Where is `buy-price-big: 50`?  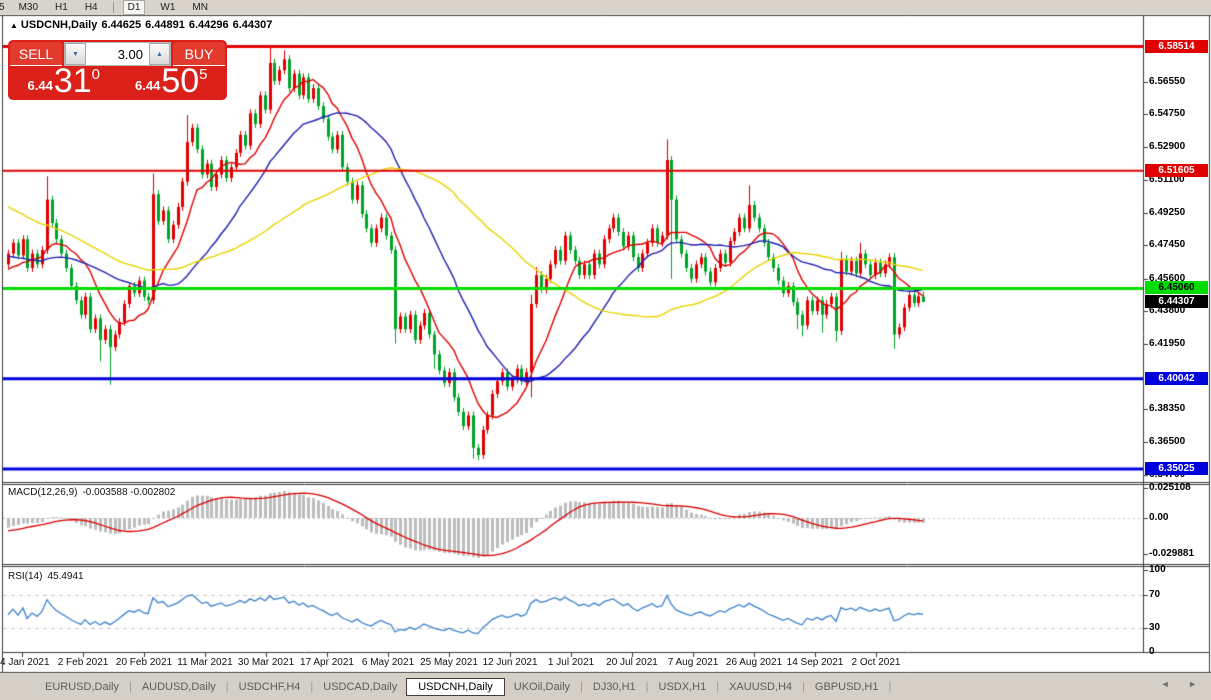
buy-price-big: 50 is located at coordinates (180, 81).